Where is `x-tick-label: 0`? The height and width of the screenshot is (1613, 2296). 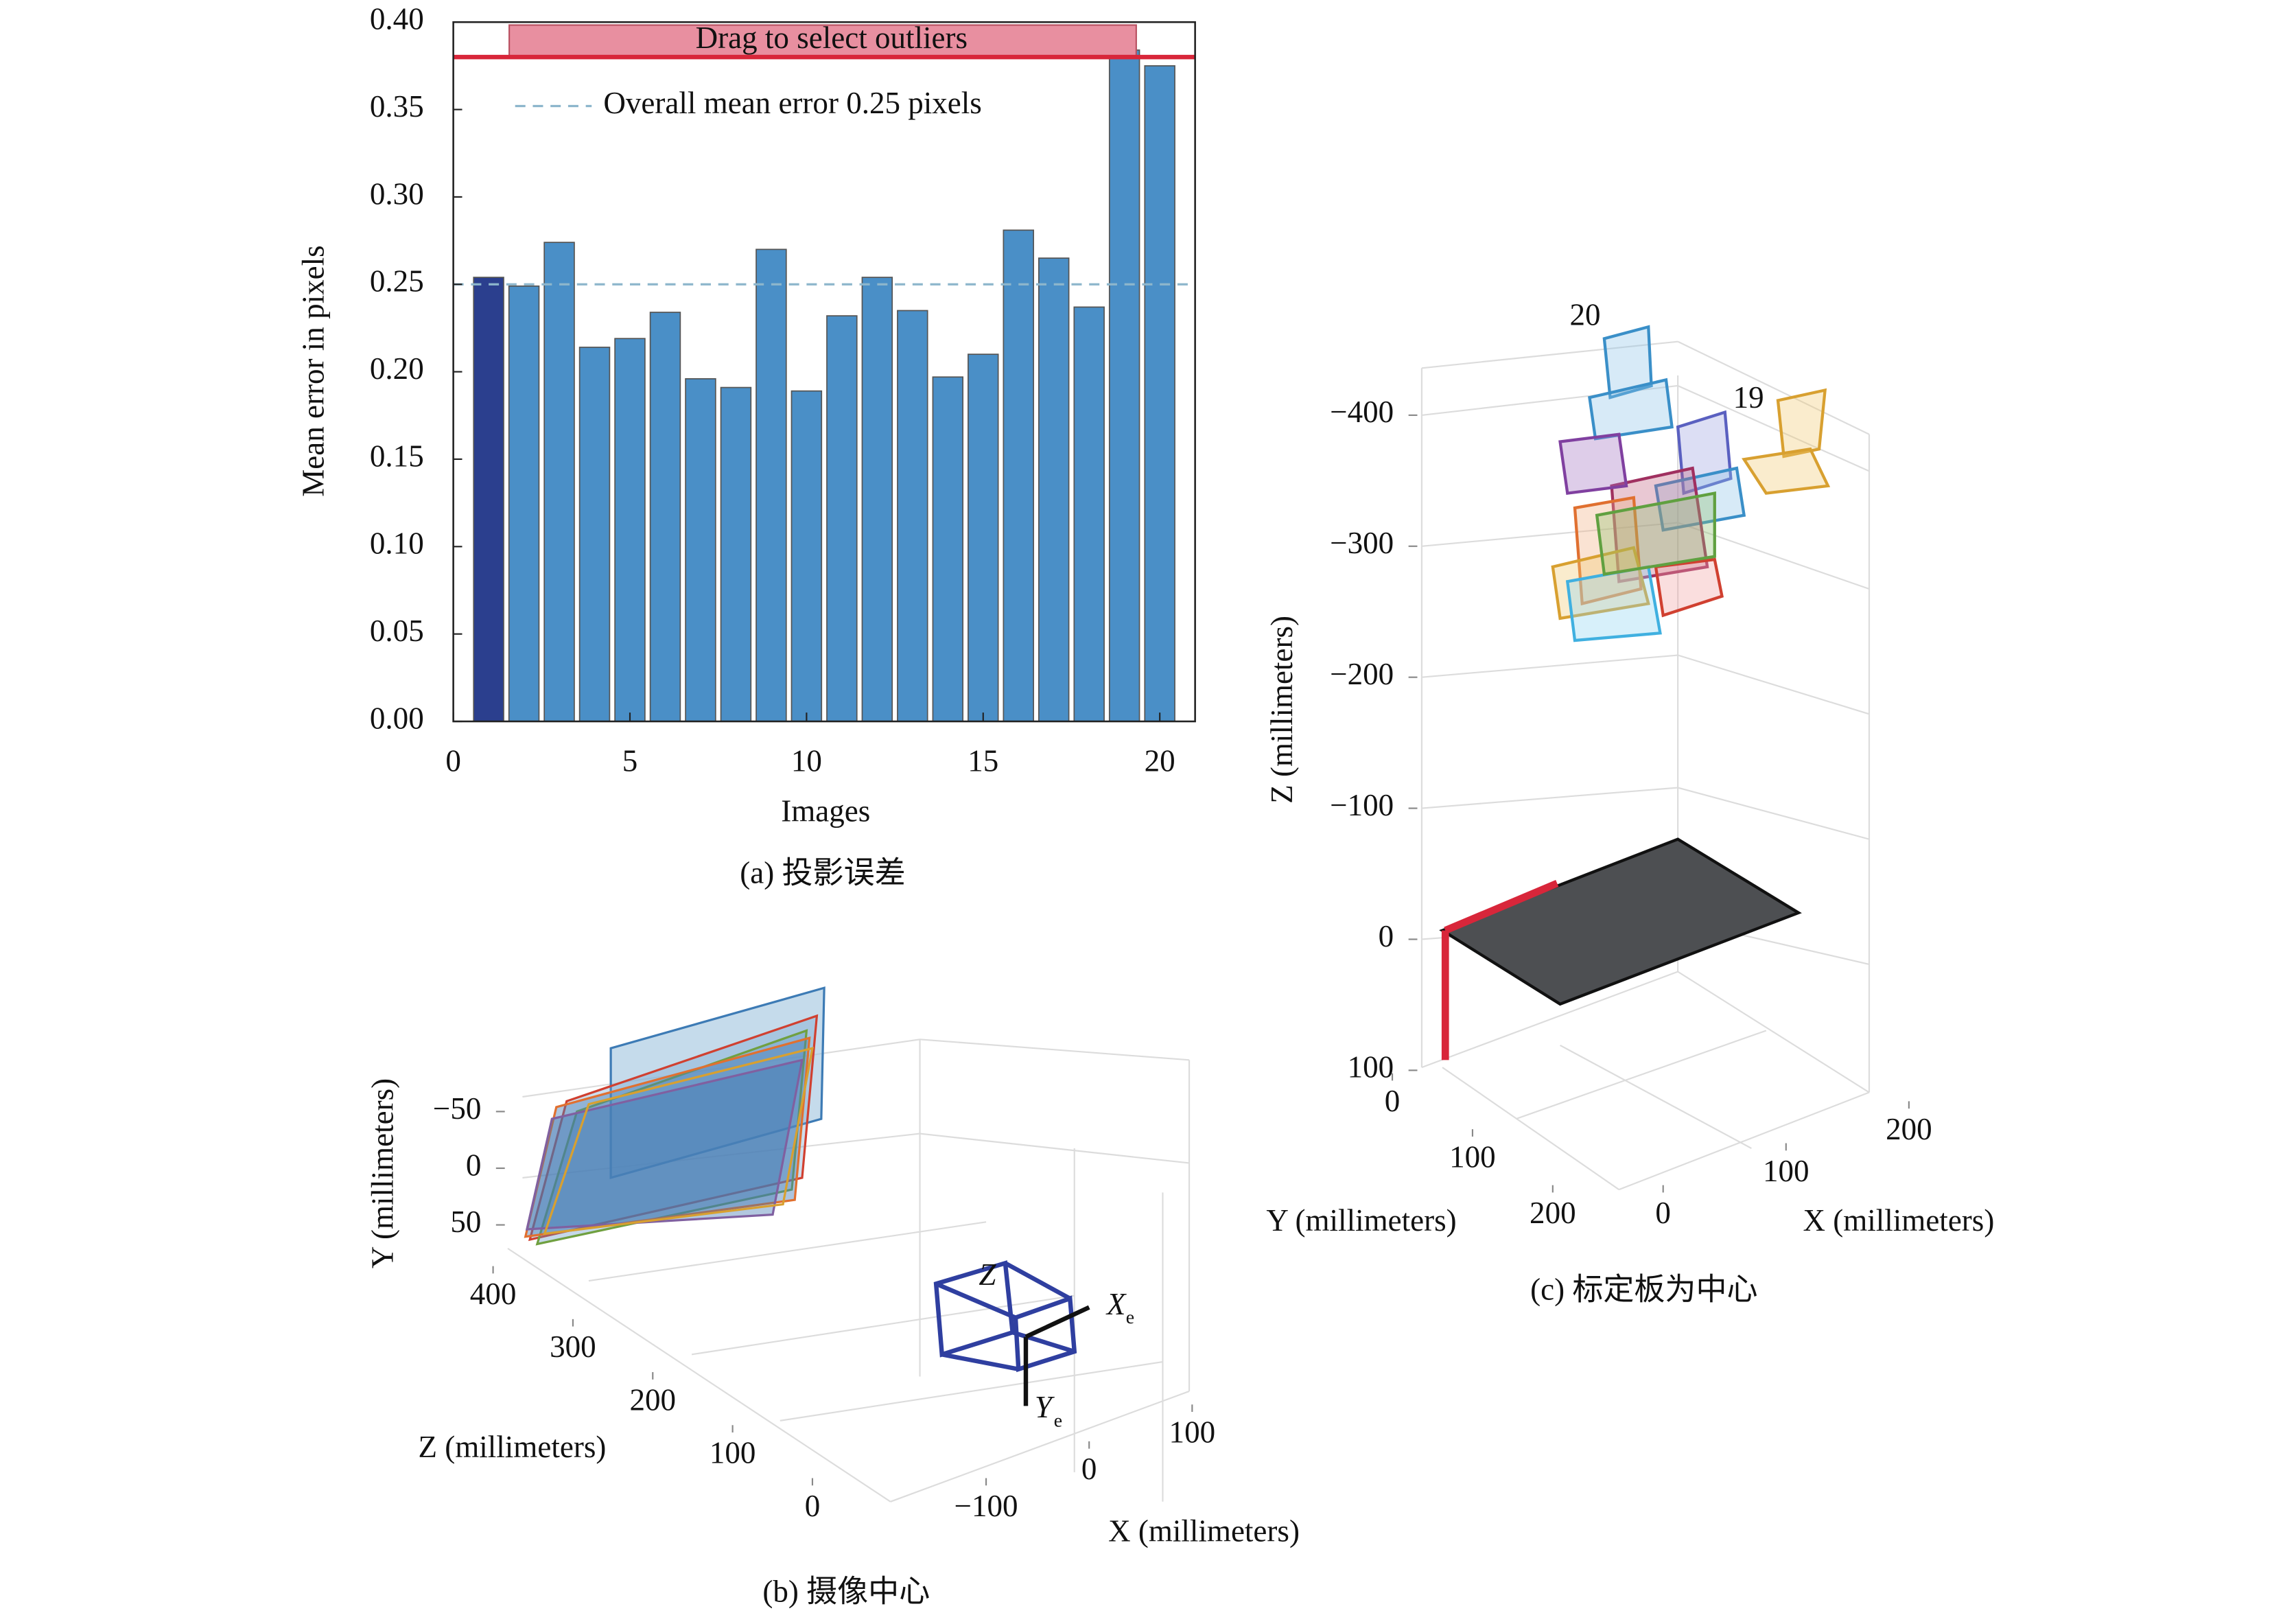 x-tick-label: 0 is located at coordinates (453, 761).